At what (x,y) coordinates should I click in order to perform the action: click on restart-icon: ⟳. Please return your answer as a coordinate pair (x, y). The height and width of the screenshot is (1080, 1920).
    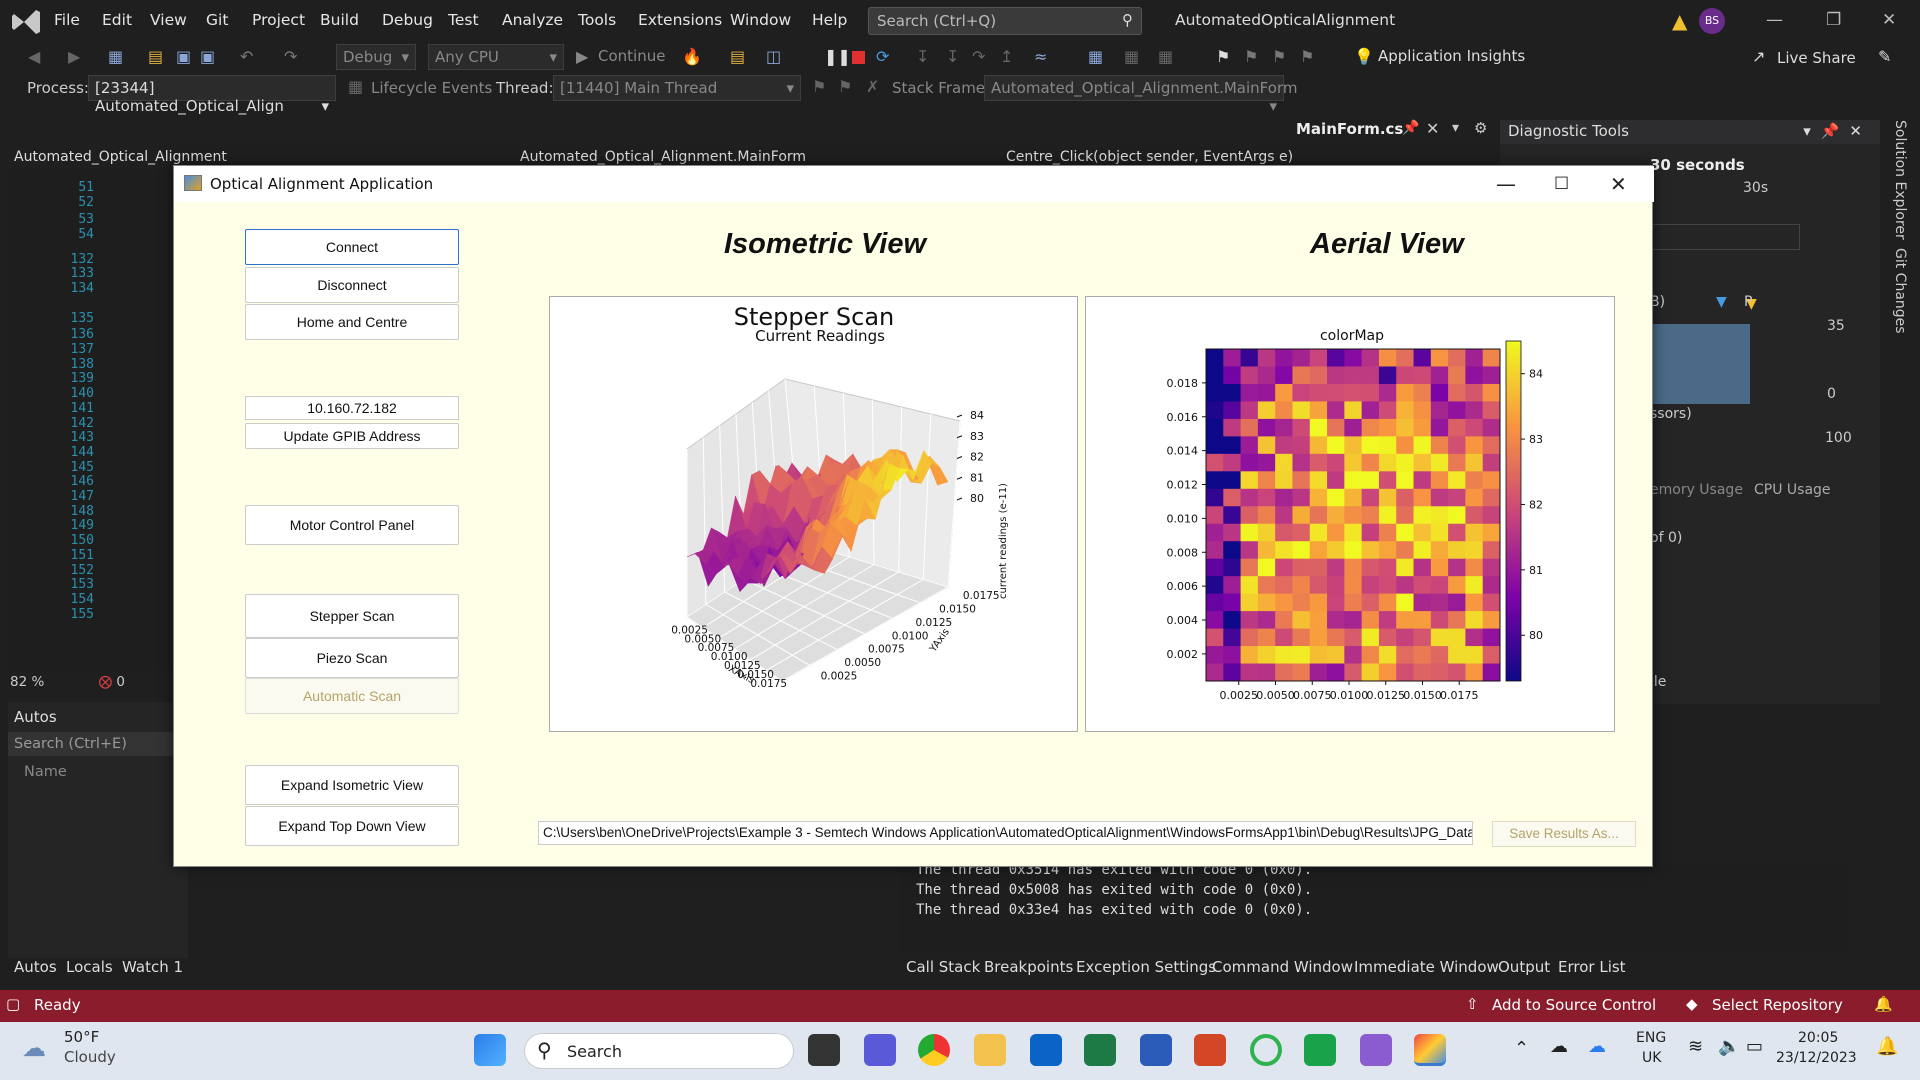
    Looking at the image, I should click on (883, 56).